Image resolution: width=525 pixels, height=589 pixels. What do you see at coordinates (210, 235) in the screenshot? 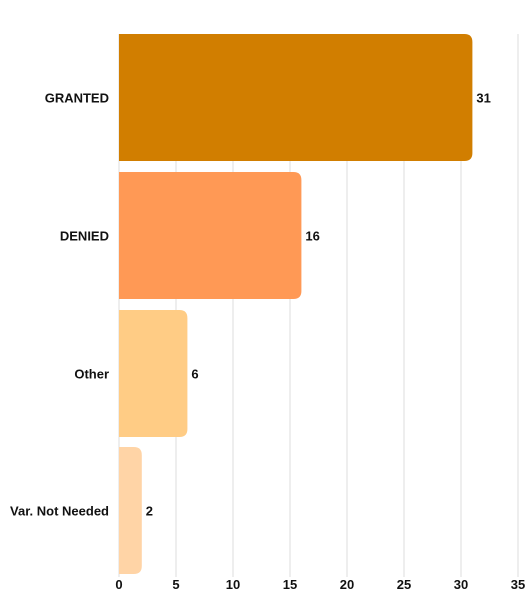
I see `bar-denied` at bounding box center [210, 235].